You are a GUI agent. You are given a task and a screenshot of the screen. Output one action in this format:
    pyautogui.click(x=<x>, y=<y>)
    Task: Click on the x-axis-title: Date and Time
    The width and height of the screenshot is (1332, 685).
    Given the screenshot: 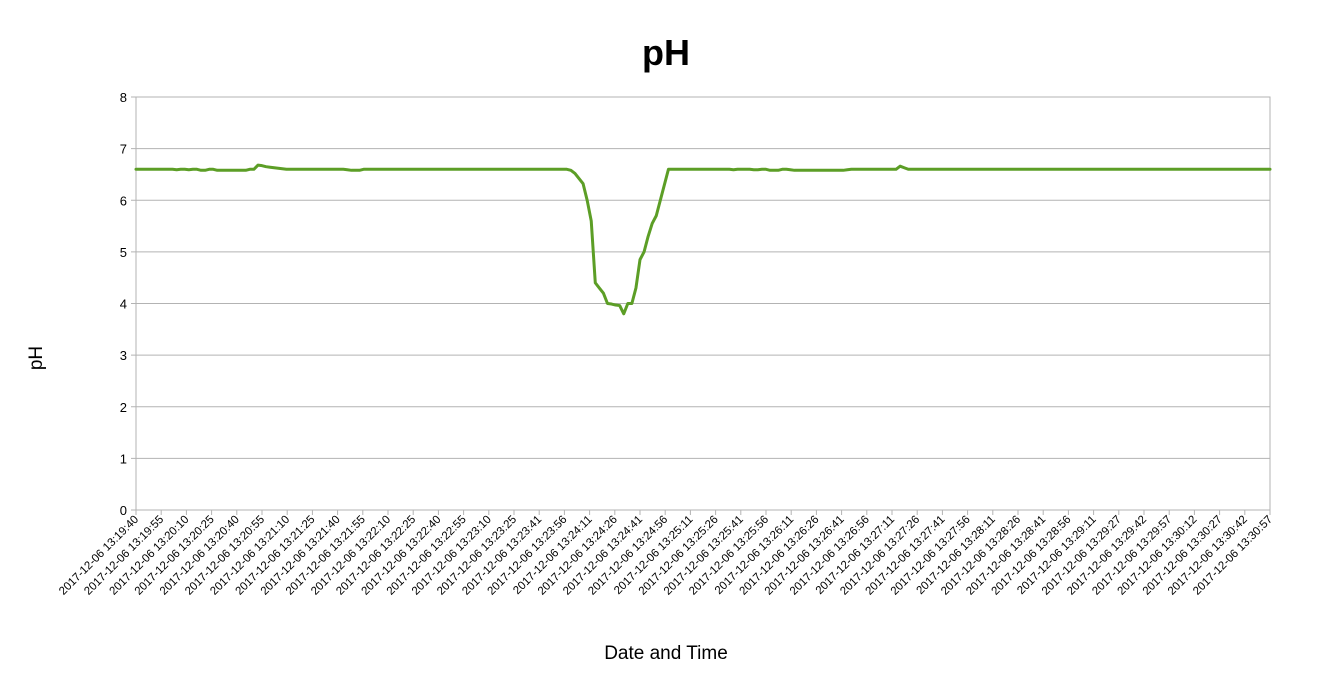 What is the action you would take?
    pyautogui.click(x=666, y=653)
    